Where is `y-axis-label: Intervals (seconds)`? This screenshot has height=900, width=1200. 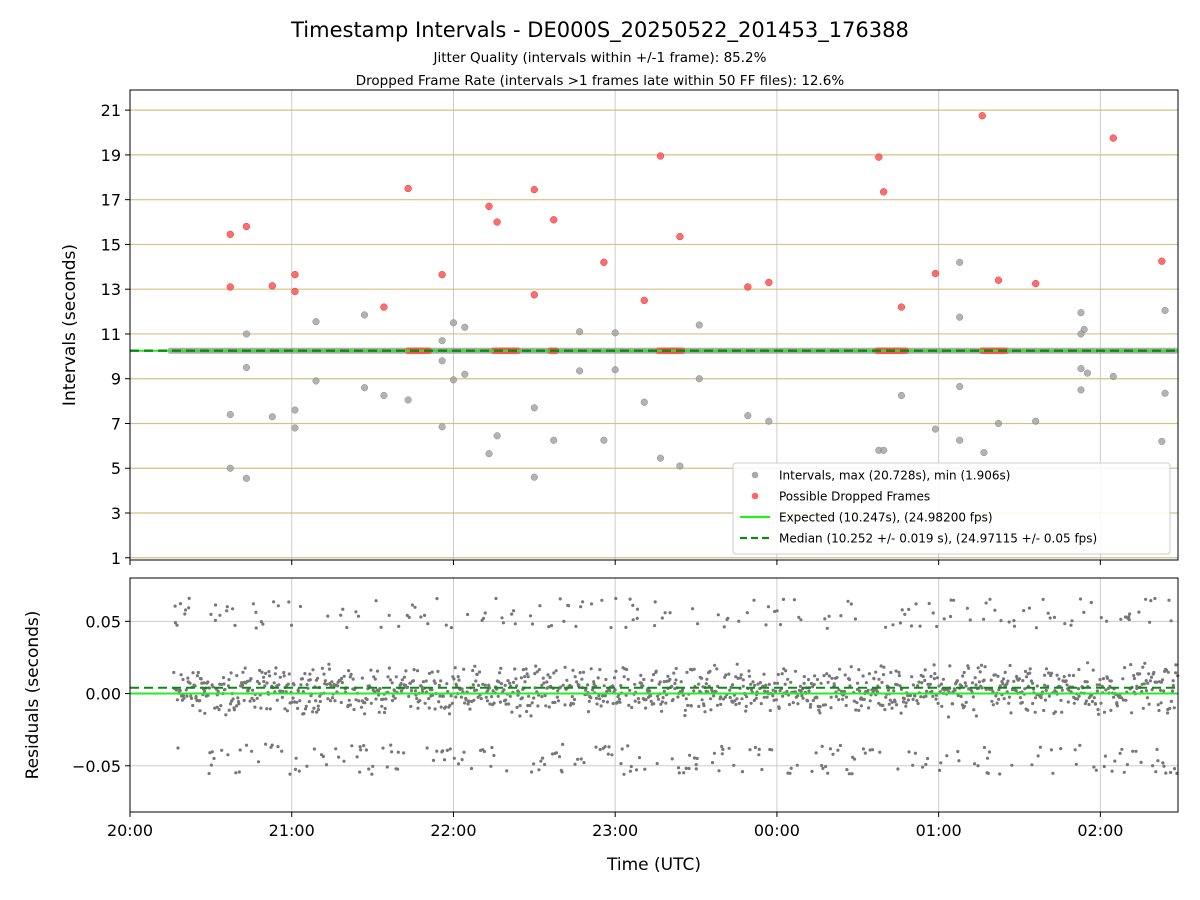
y-axis-label: Intervals (seconds) is located at coordinates (70, 325).